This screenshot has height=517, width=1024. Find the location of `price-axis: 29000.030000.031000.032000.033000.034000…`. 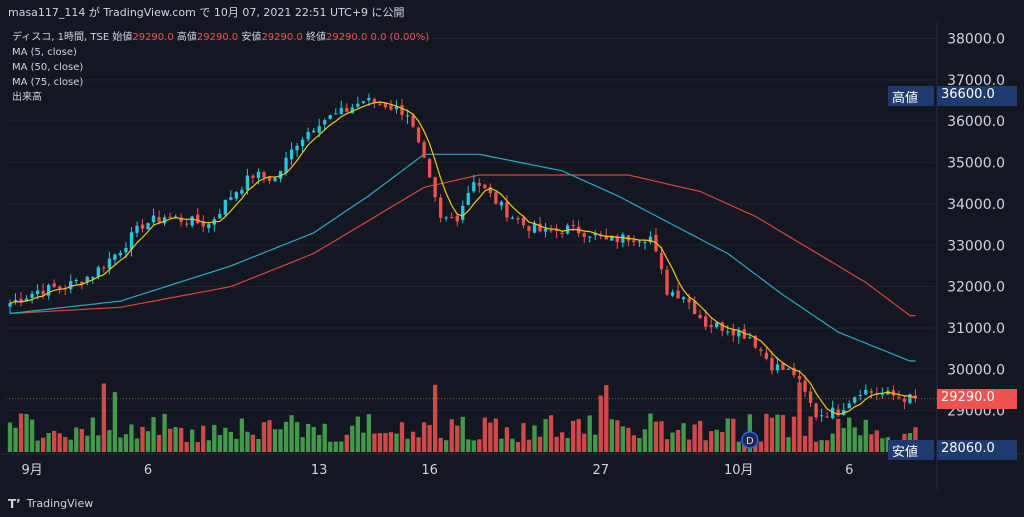

price-axis: 29000.030000.031000.032000.033000.034000… is located at coordinates (976, 226).